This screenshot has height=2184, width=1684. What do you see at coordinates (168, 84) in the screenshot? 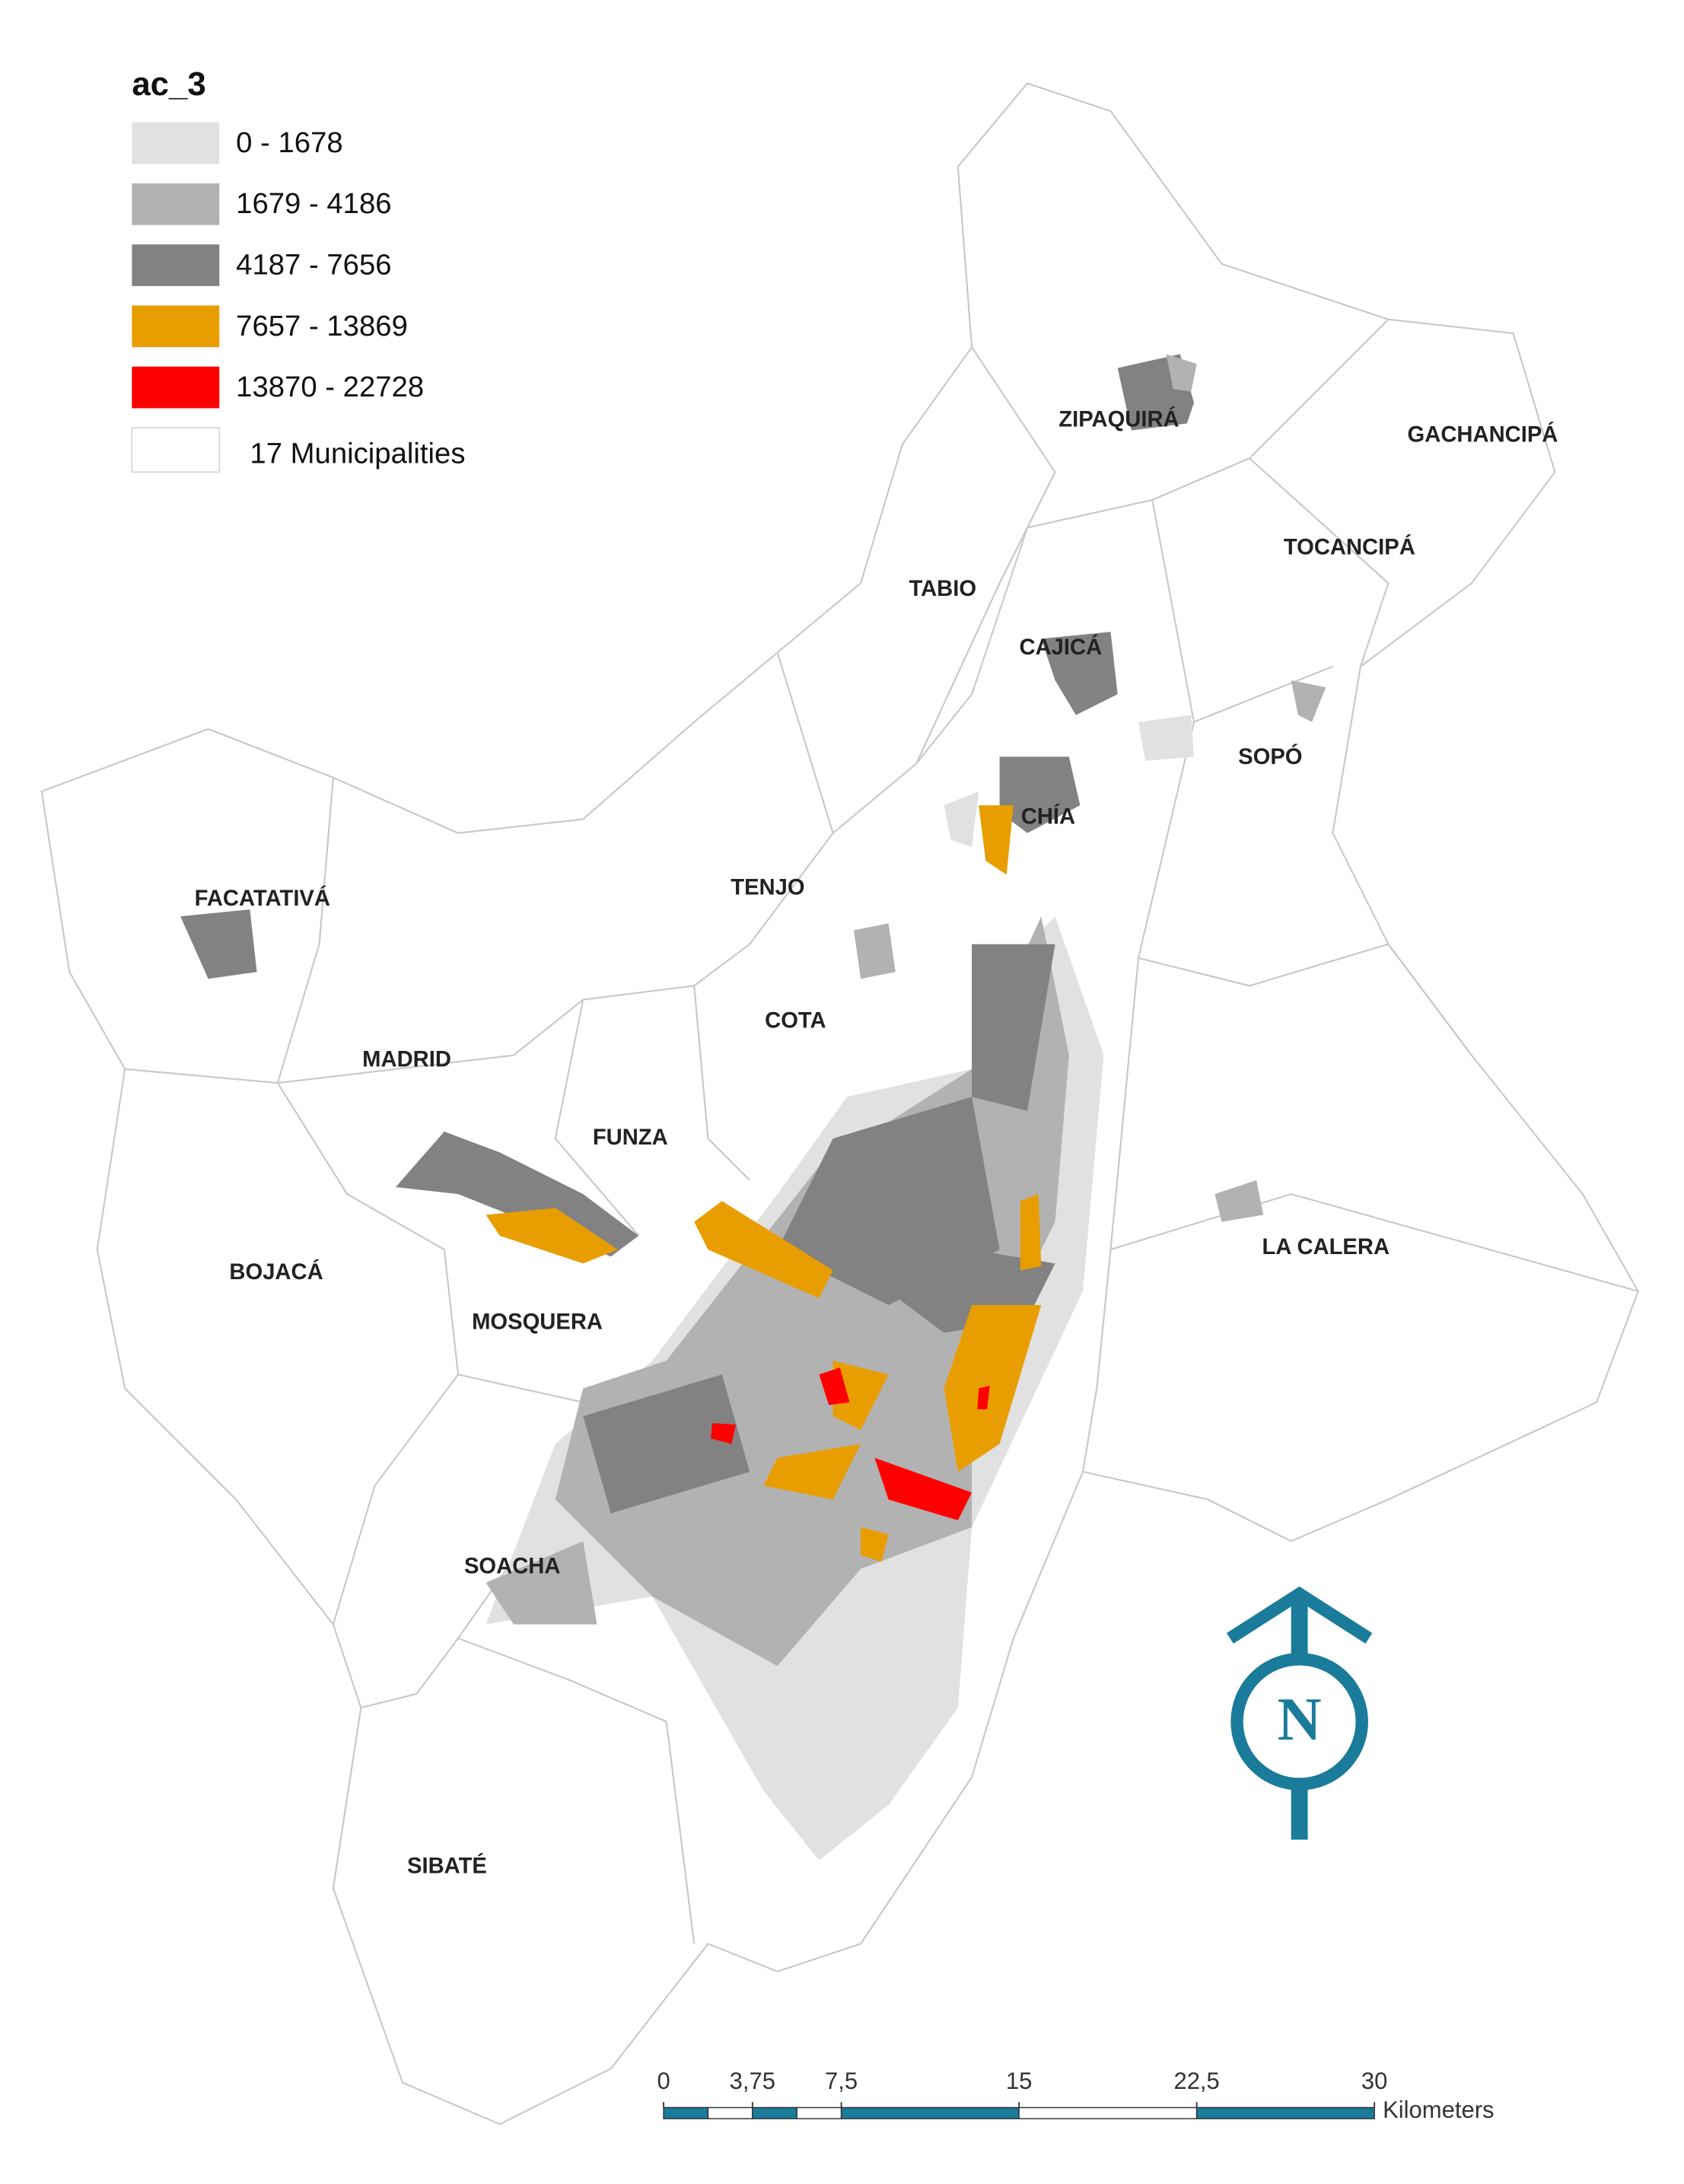
I see `legend-title: ac_3` at bounding box center [168, 84].